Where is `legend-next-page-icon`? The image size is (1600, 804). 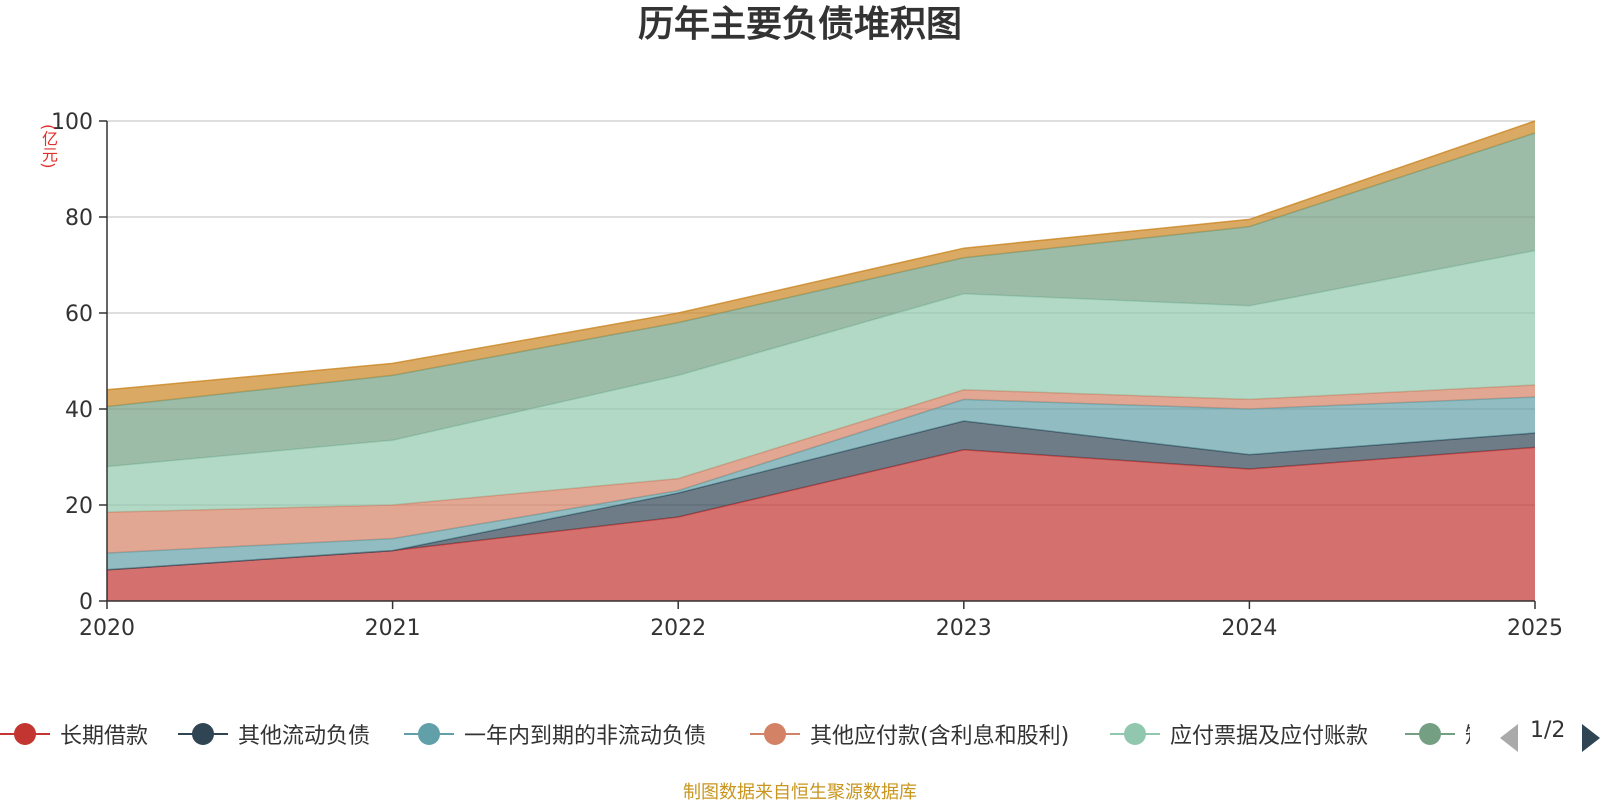 legend-next-page-icon is located at coordinates (1591, 738).